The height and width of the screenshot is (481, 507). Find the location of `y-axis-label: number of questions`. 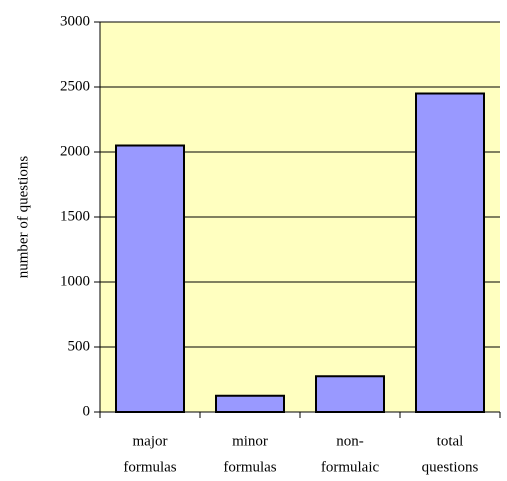

y-axis-label: number of questions is located at coordinates (23, 217).